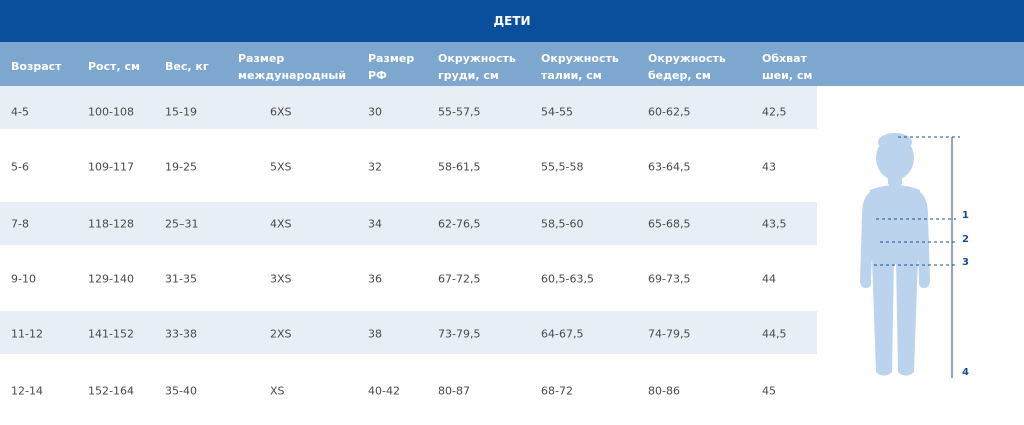  Describe the element at coordinates (787, 75) in the screenshot. I see `column-header-line: шеи, см` at that location.